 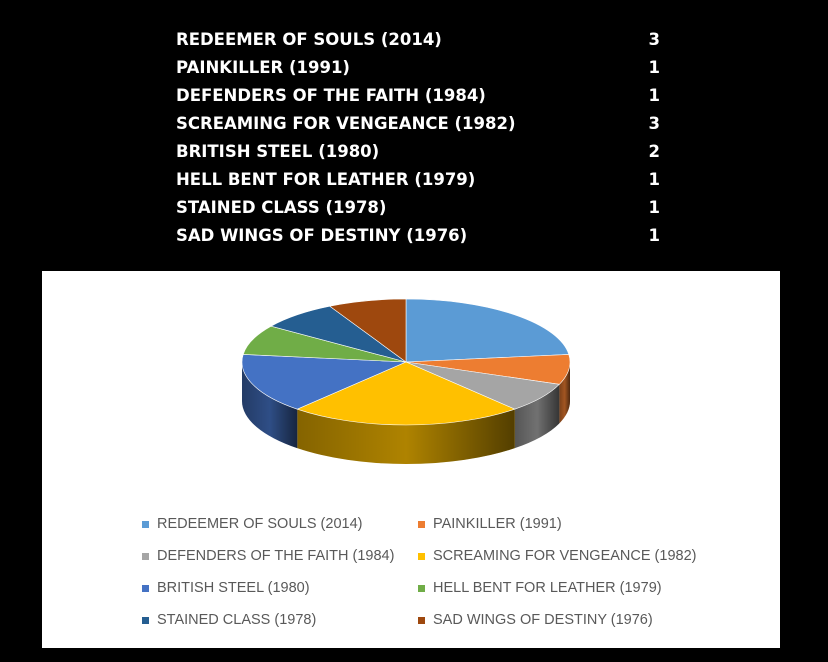 I want to click on legend-item: SAD WINGS OF DESTINY (1976), so click(x=535, y=620).